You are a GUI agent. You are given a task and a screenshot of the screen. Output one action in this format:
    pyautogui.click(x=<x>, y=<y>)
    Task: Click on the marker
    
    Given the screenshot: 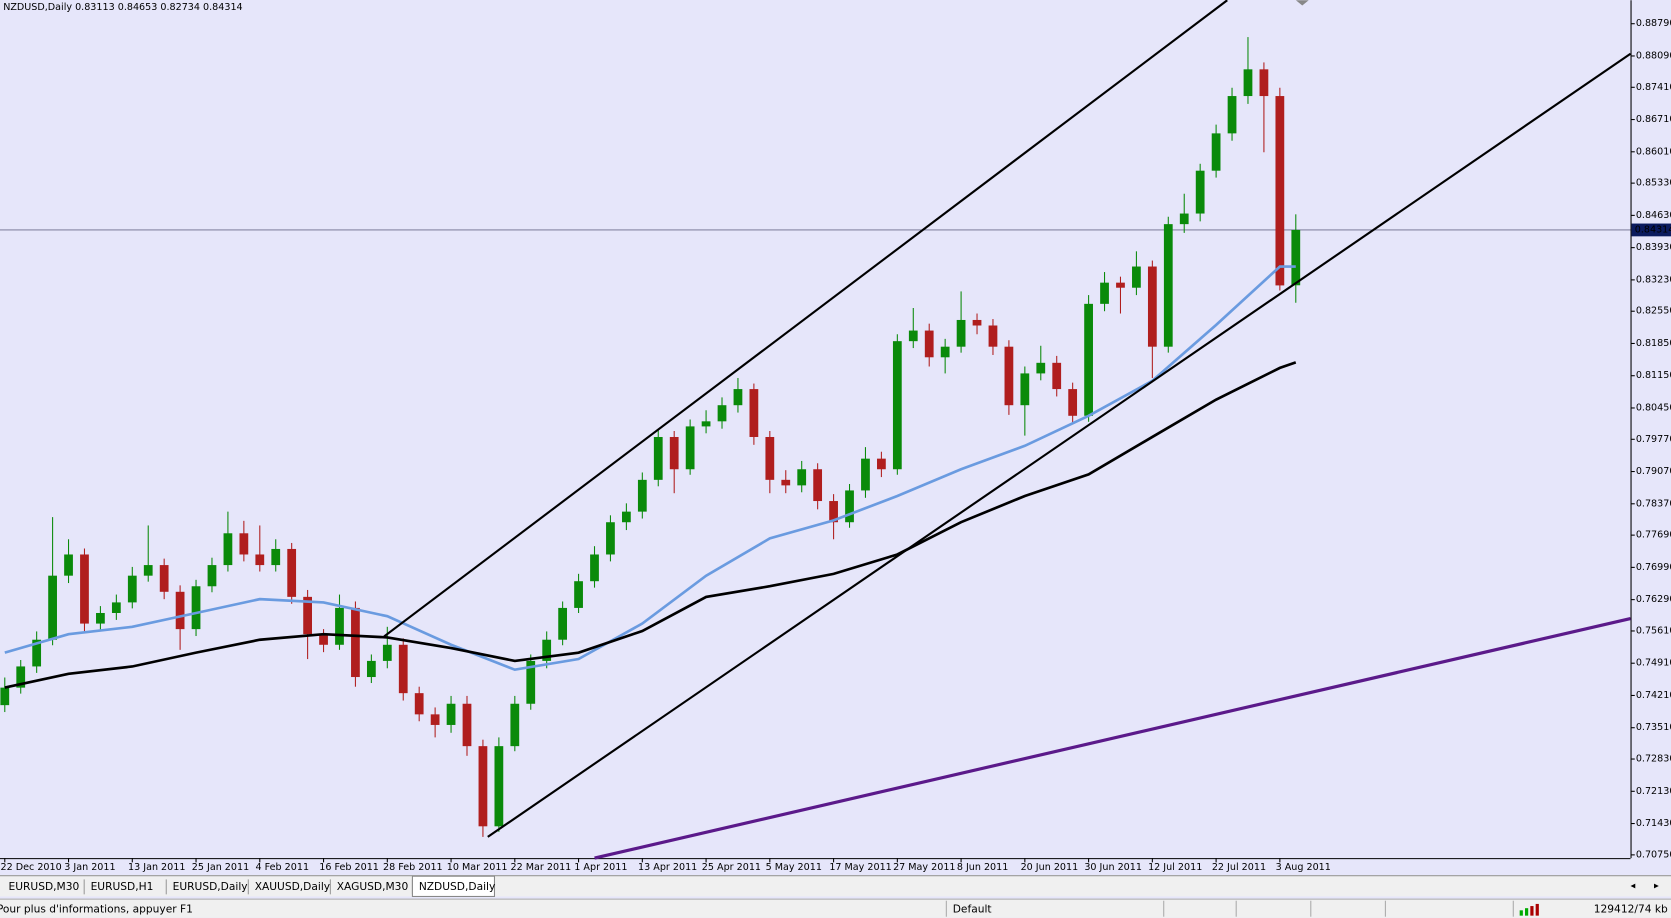 What is the action you would take?
    pyautogui.click(x=1302, y=3)
    